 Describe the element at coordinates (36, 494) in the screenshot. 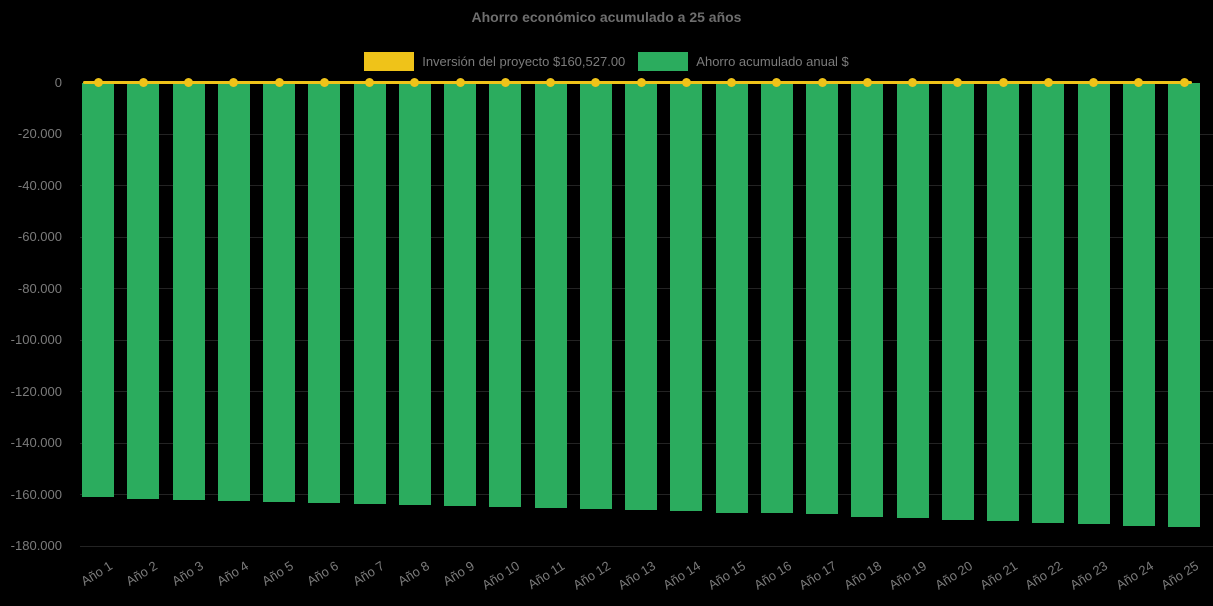

I see `y-tick-label: -160.000` at that location.